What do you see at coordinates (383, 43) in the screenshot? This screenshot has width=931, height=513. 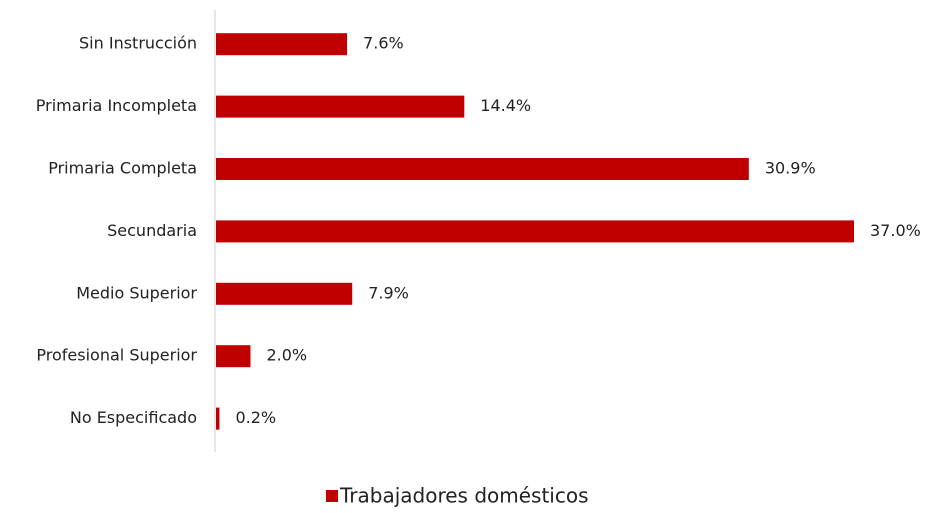 I see `data-label: 7.6%` at bounding box center [383, 43].